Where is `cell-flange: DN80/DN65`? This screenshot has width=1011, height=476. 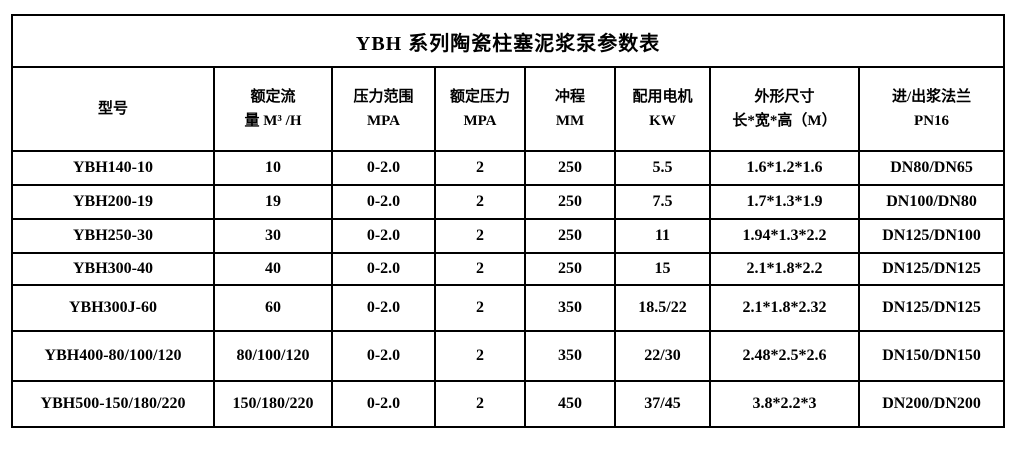 cell-flange: DN80/DN65 is located at coordinates (931, 168).